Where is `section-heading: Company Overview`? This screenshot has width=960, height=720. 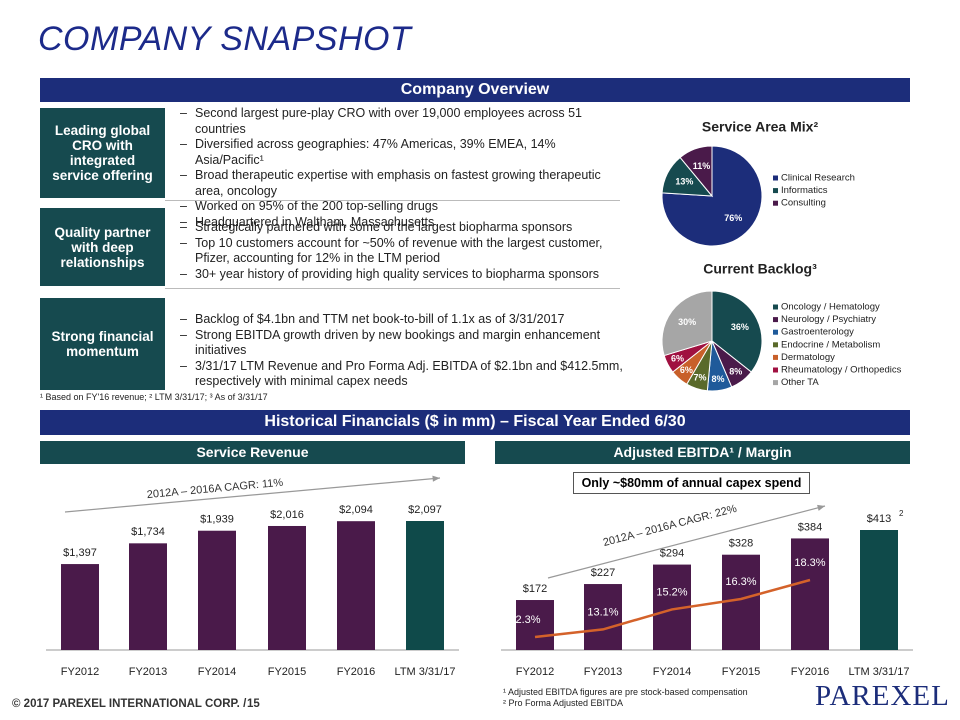 section-heading: Company Overview is located at coordinates (475, 90).